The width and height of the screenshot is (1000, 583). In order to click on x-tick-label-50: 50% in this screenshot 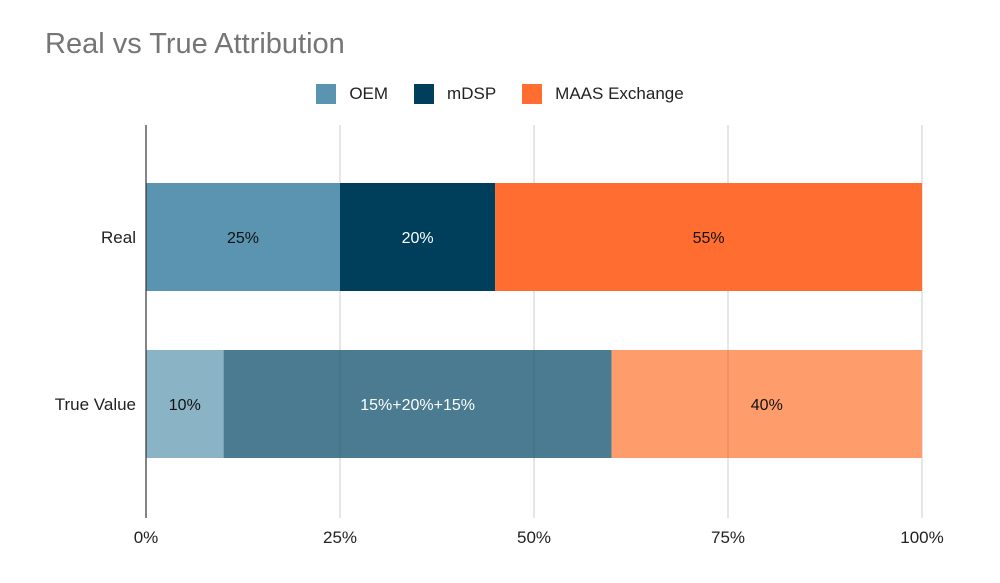, I will do `click(534, 537)`.